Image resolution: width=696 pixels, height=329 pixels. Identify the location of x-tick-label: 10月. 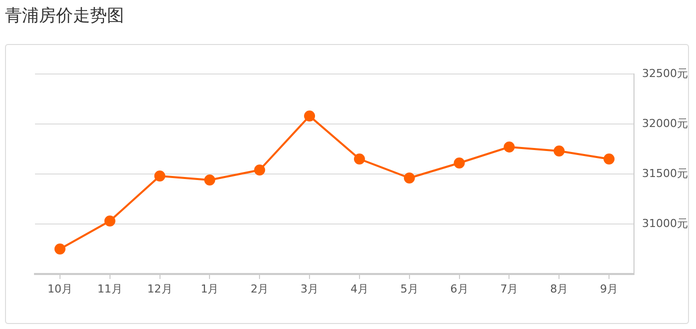
(59, 289).